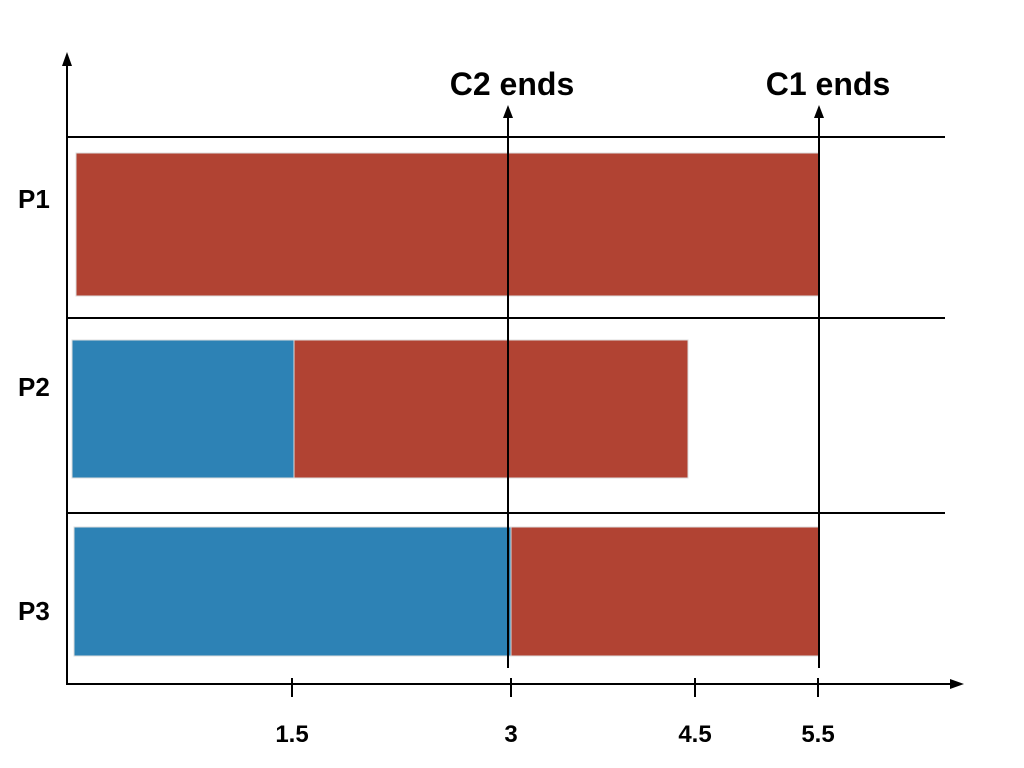 The image size is (1024, 768). What do you see at coordinates (817, 734) in the screenshot?
I see `x-tick-label: 5.5` at bounding box center [817, 734].